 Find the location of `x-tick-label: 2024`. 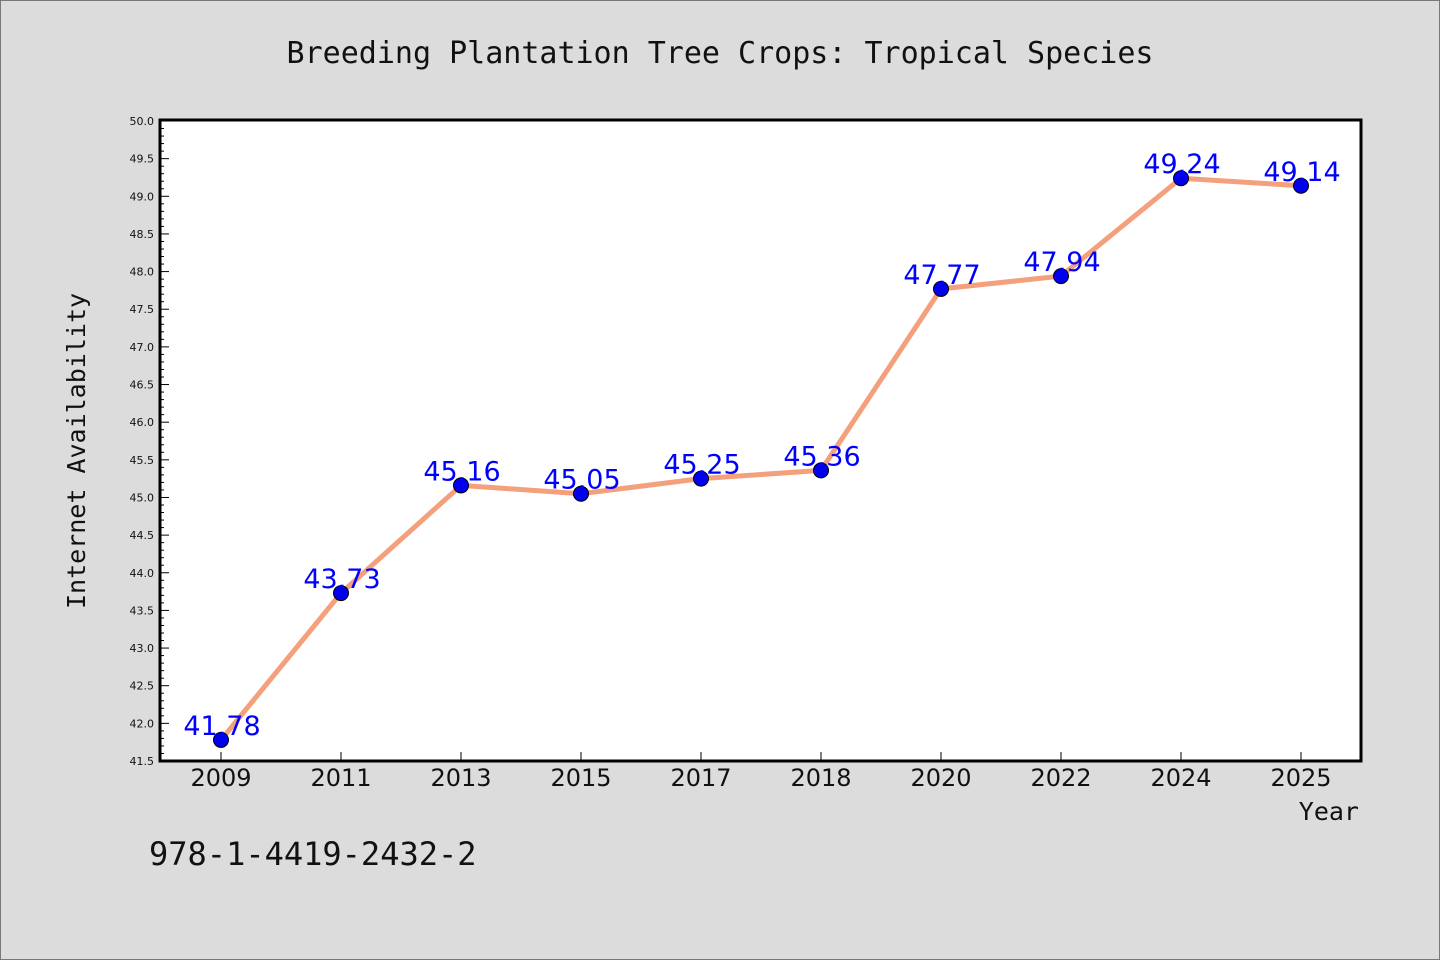

x-tick-label: 2024 is located at coordinates (1180, 778).